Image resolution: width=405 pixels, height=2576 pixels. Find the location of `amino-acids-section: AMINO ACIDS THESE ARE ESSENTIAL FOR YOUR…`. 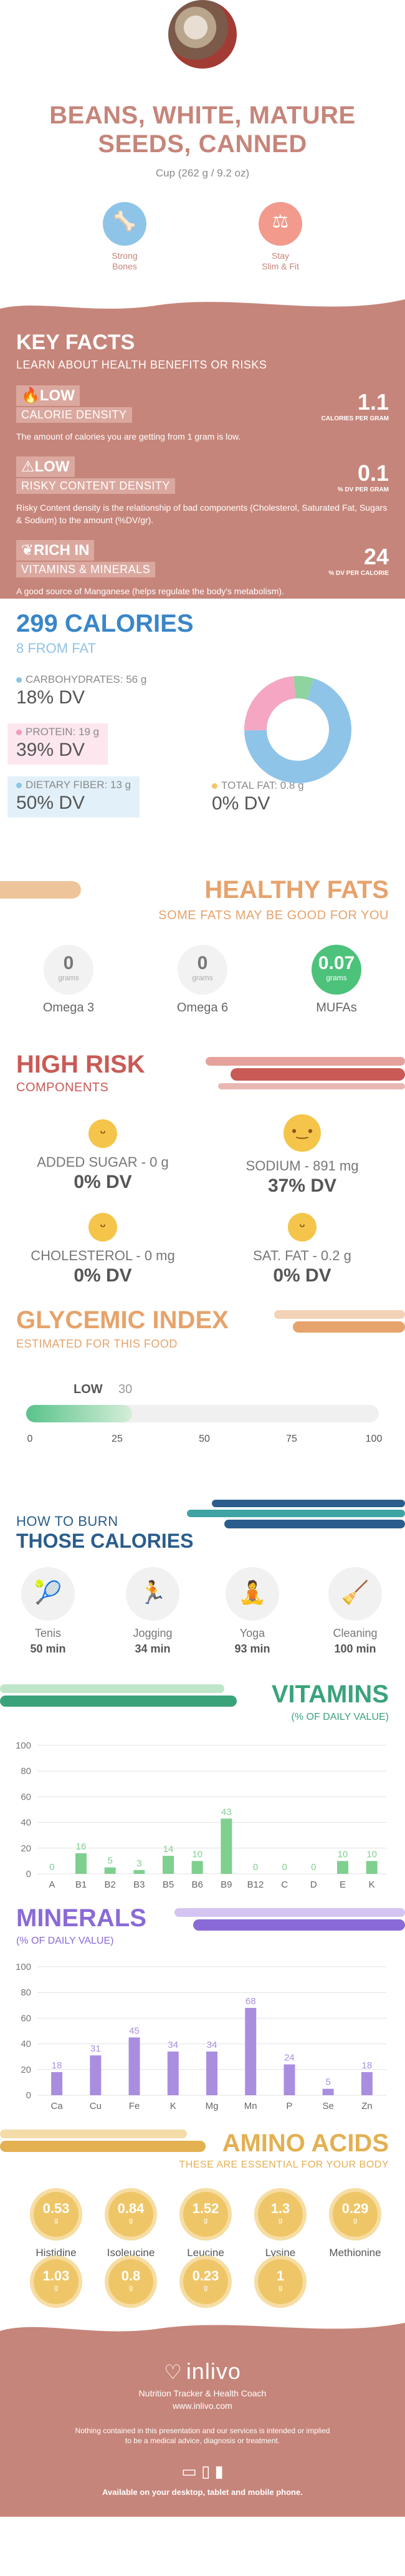

amino-acids-section: AMINO ACIDS THESE ARE ESSENTIAL FOR YOUR… is located at coordinates (202, 2218).